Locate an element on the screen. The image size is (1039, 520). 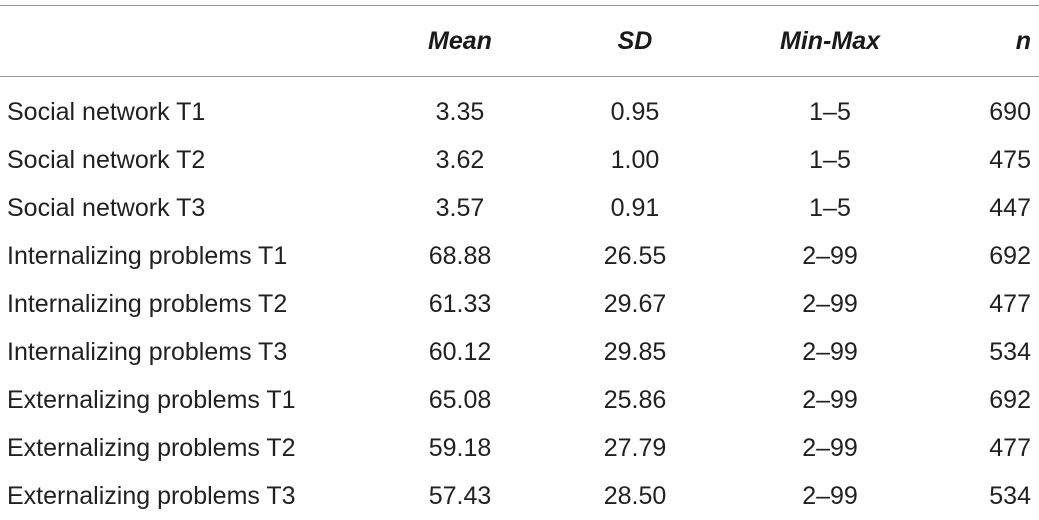
cell-sd: 1.00 is located at coordinates (635, 160).